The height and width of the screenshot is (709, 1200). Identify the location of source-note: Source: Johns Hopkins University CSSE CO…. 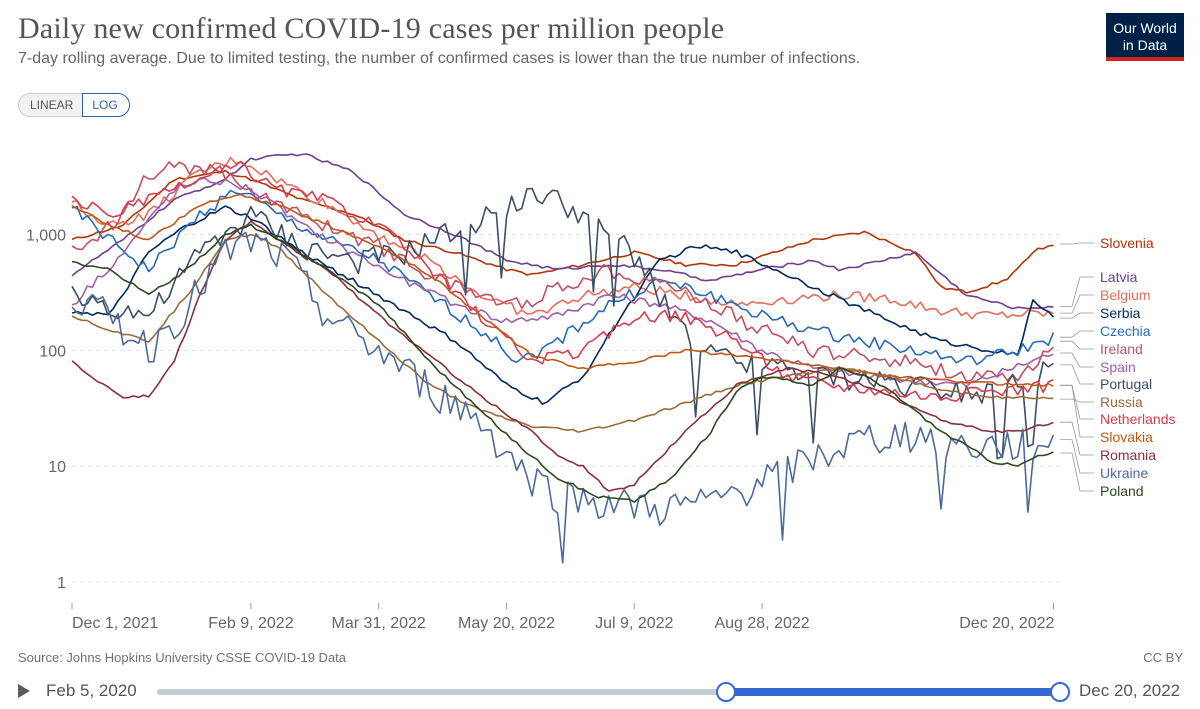
(182, 657).